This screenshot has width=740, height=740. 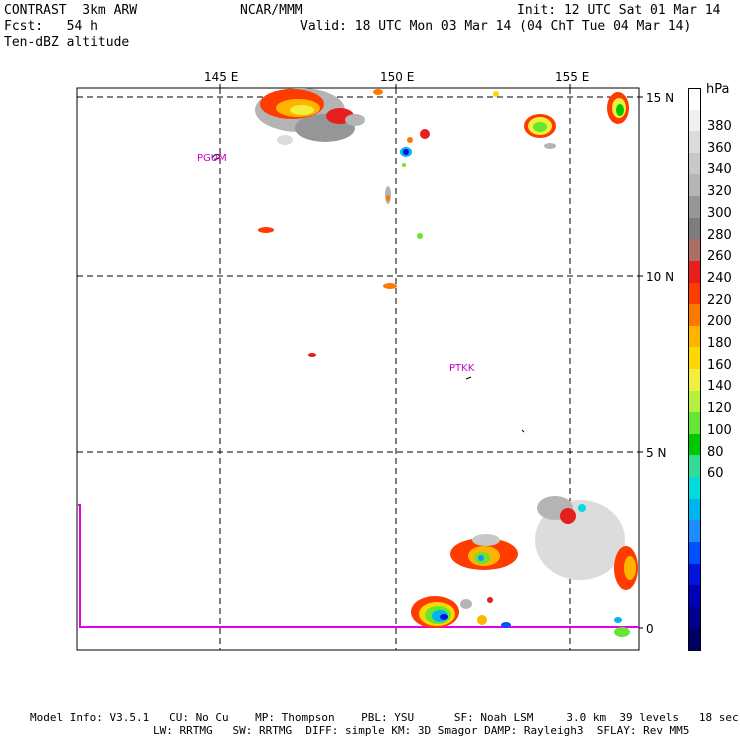 What do you see at coordinates (656, 453) in the screenshot?
I see `lat-label-5: 5 N` at bounding box center [656, 453].